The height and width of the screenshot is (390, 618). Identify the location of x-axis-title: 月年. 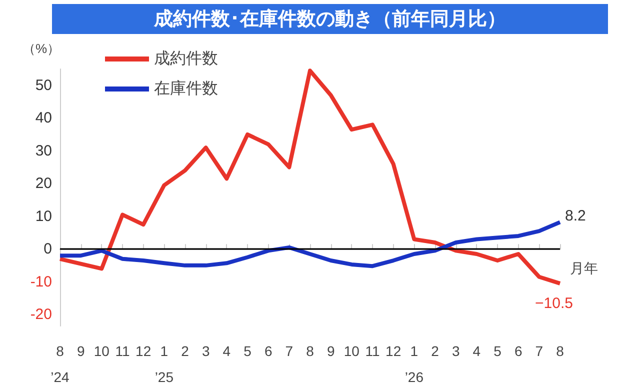
(584, 268).